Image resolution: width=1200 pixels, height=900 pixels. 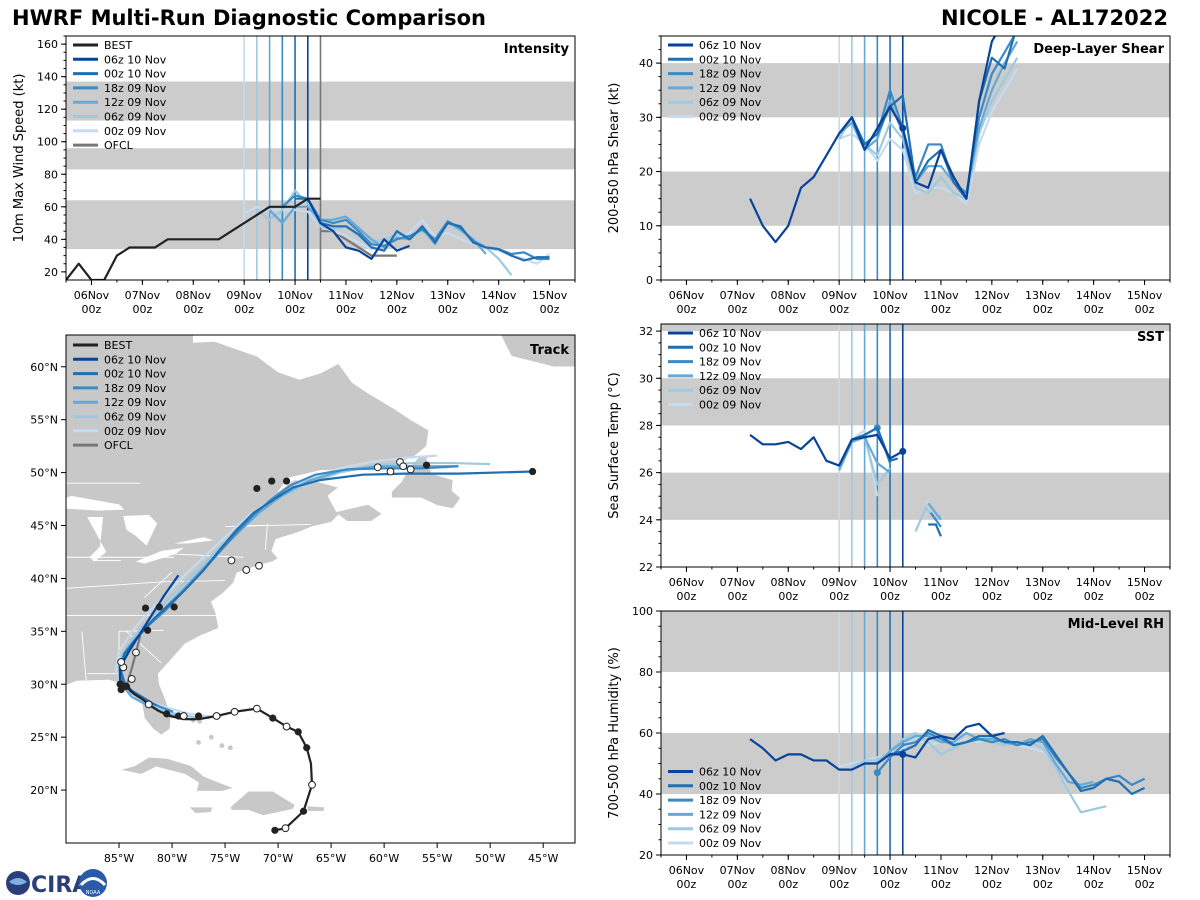 What do you see at coordinates (646, 172) in the screenshot?
I see `shear-ytick-label: 20` at bounding box center [646, 172].